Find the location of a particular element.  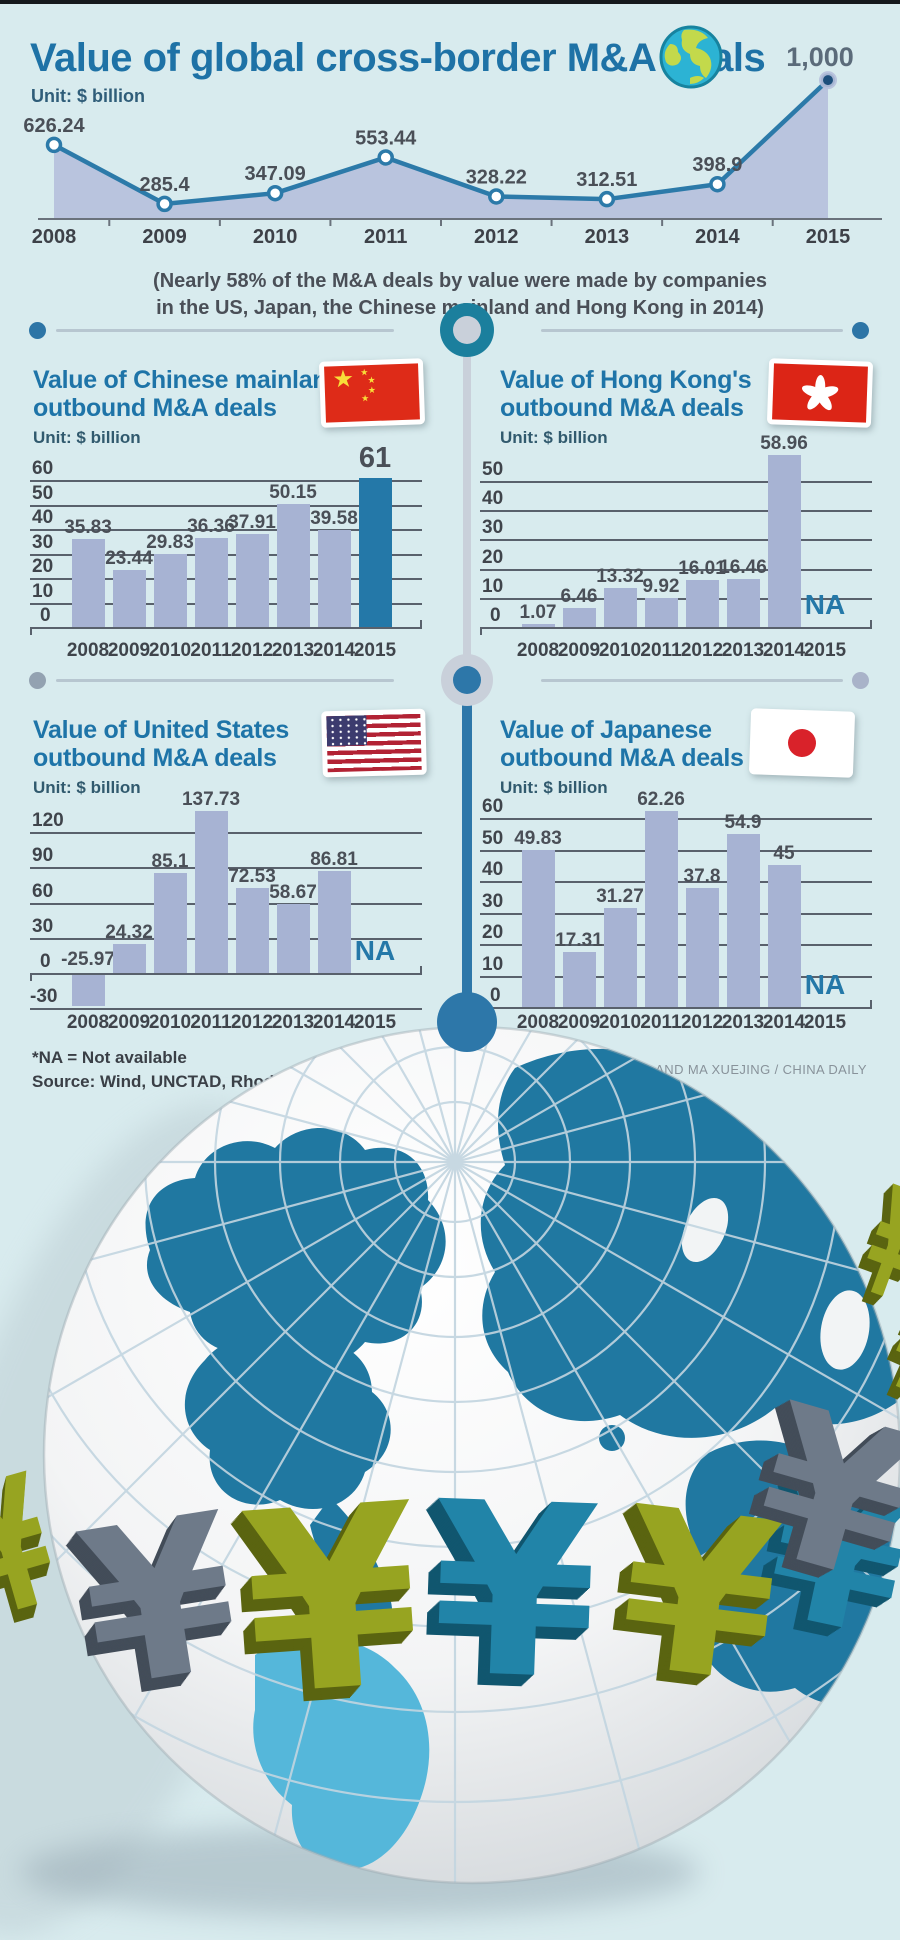

y-tick-label: 90 is located at coordinates (43, 856).